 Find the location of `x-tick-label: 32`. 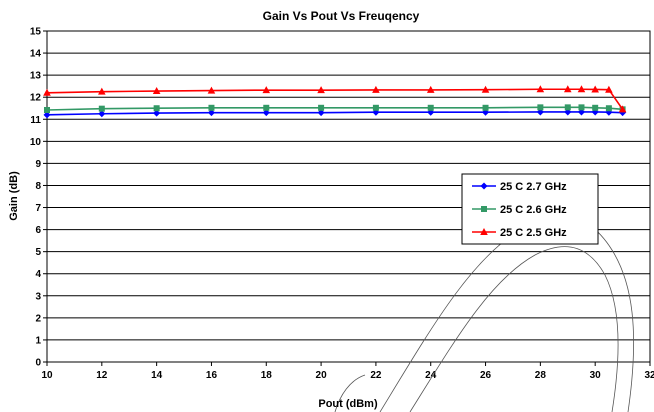

x-tick-label: 32 is located at coordinates (649, 375).